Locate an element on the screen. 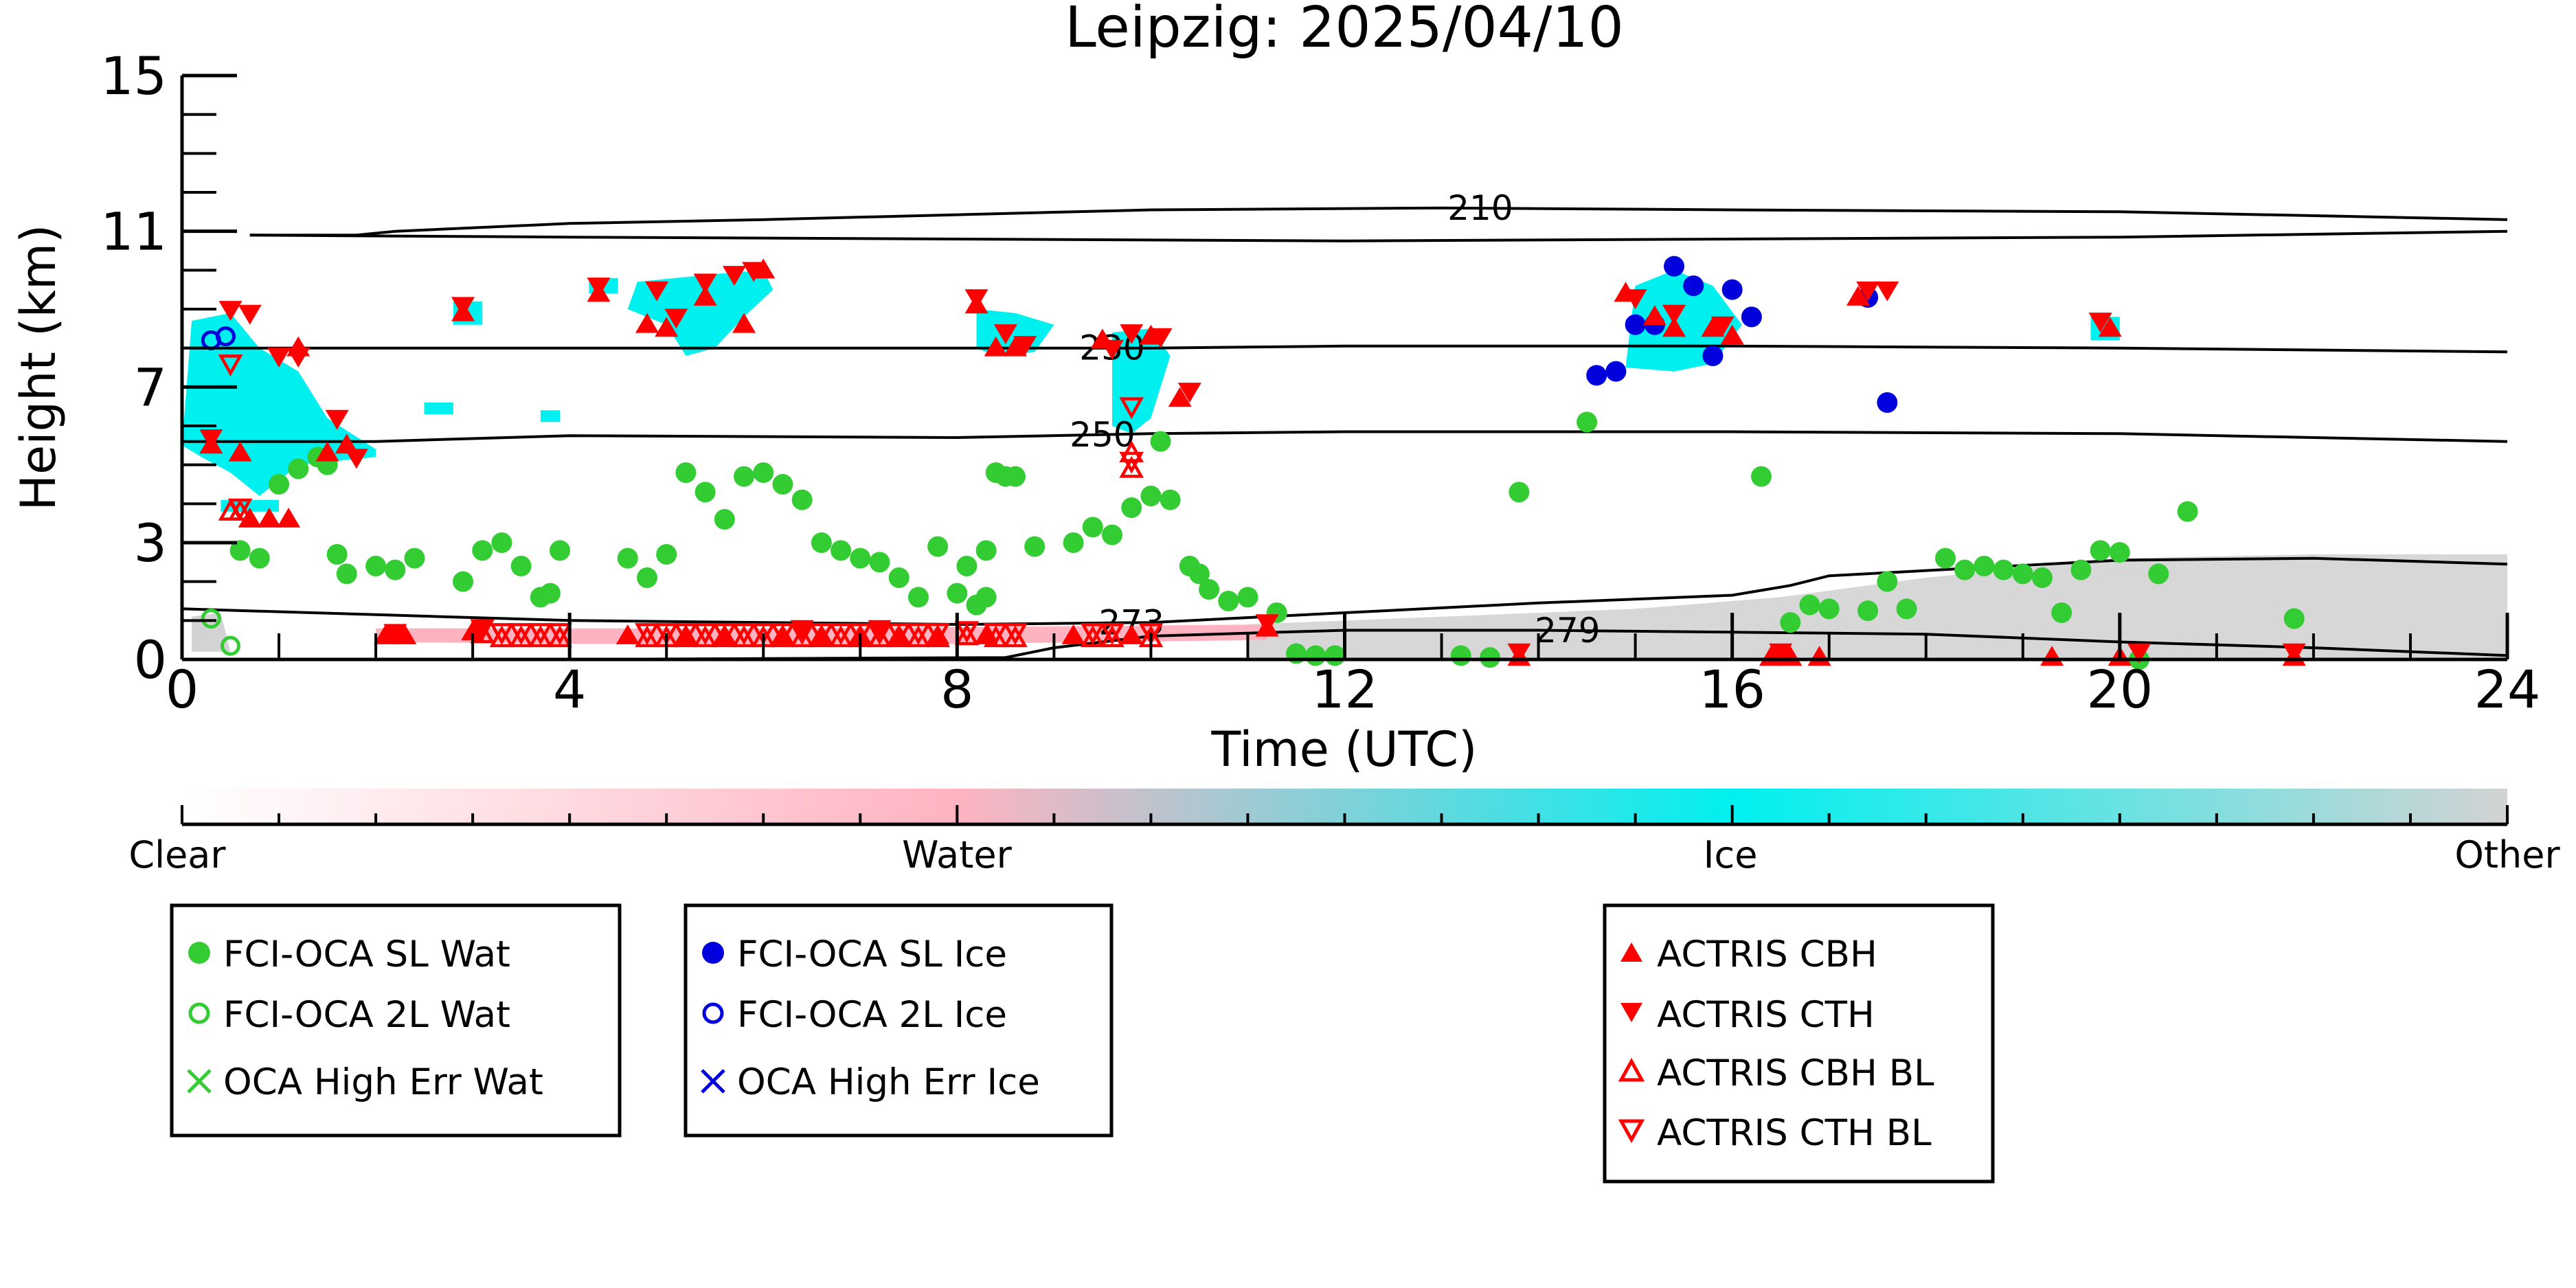  y-tick-label: 15 is located at coordinates (133, 75).